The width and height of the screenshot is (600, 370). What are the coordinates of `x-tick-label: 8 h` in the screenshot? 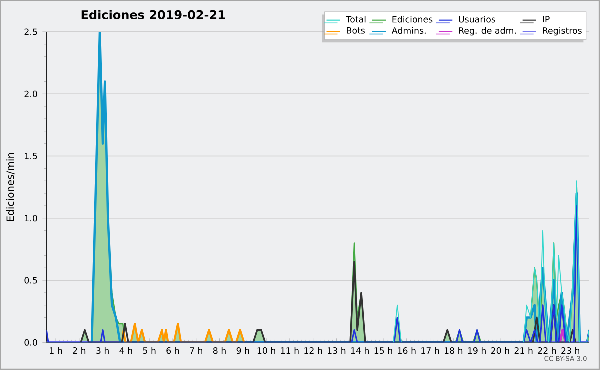 It's located at (219, 350).